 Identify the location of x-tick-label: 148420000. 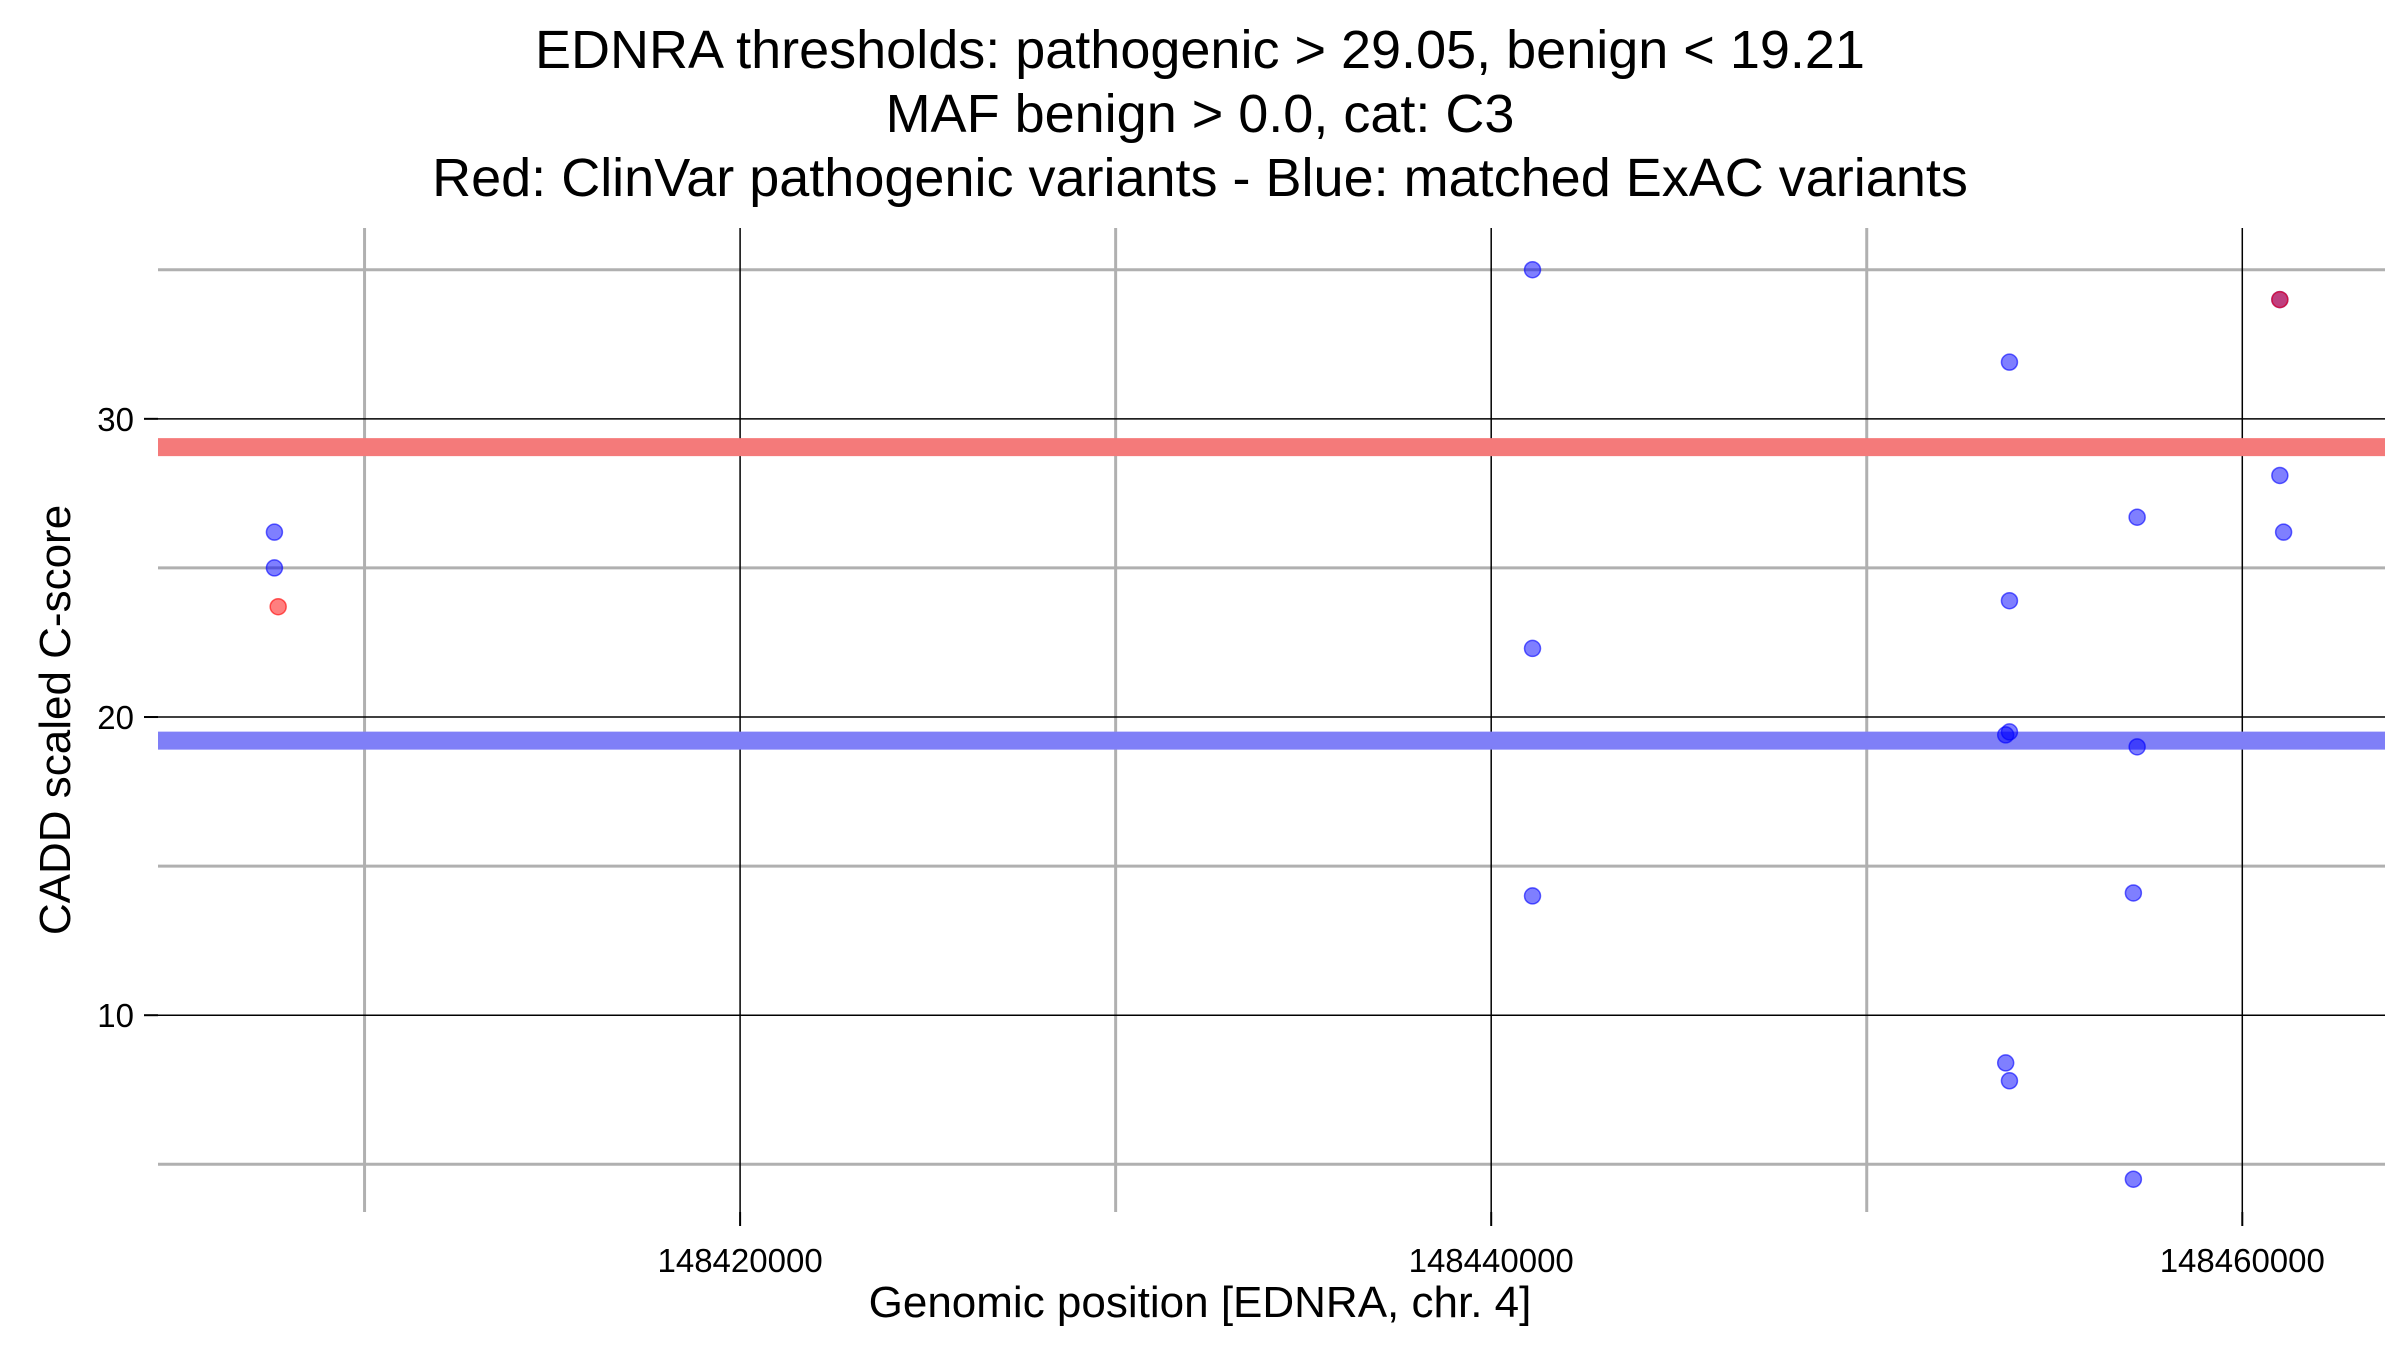
(740, 1260).